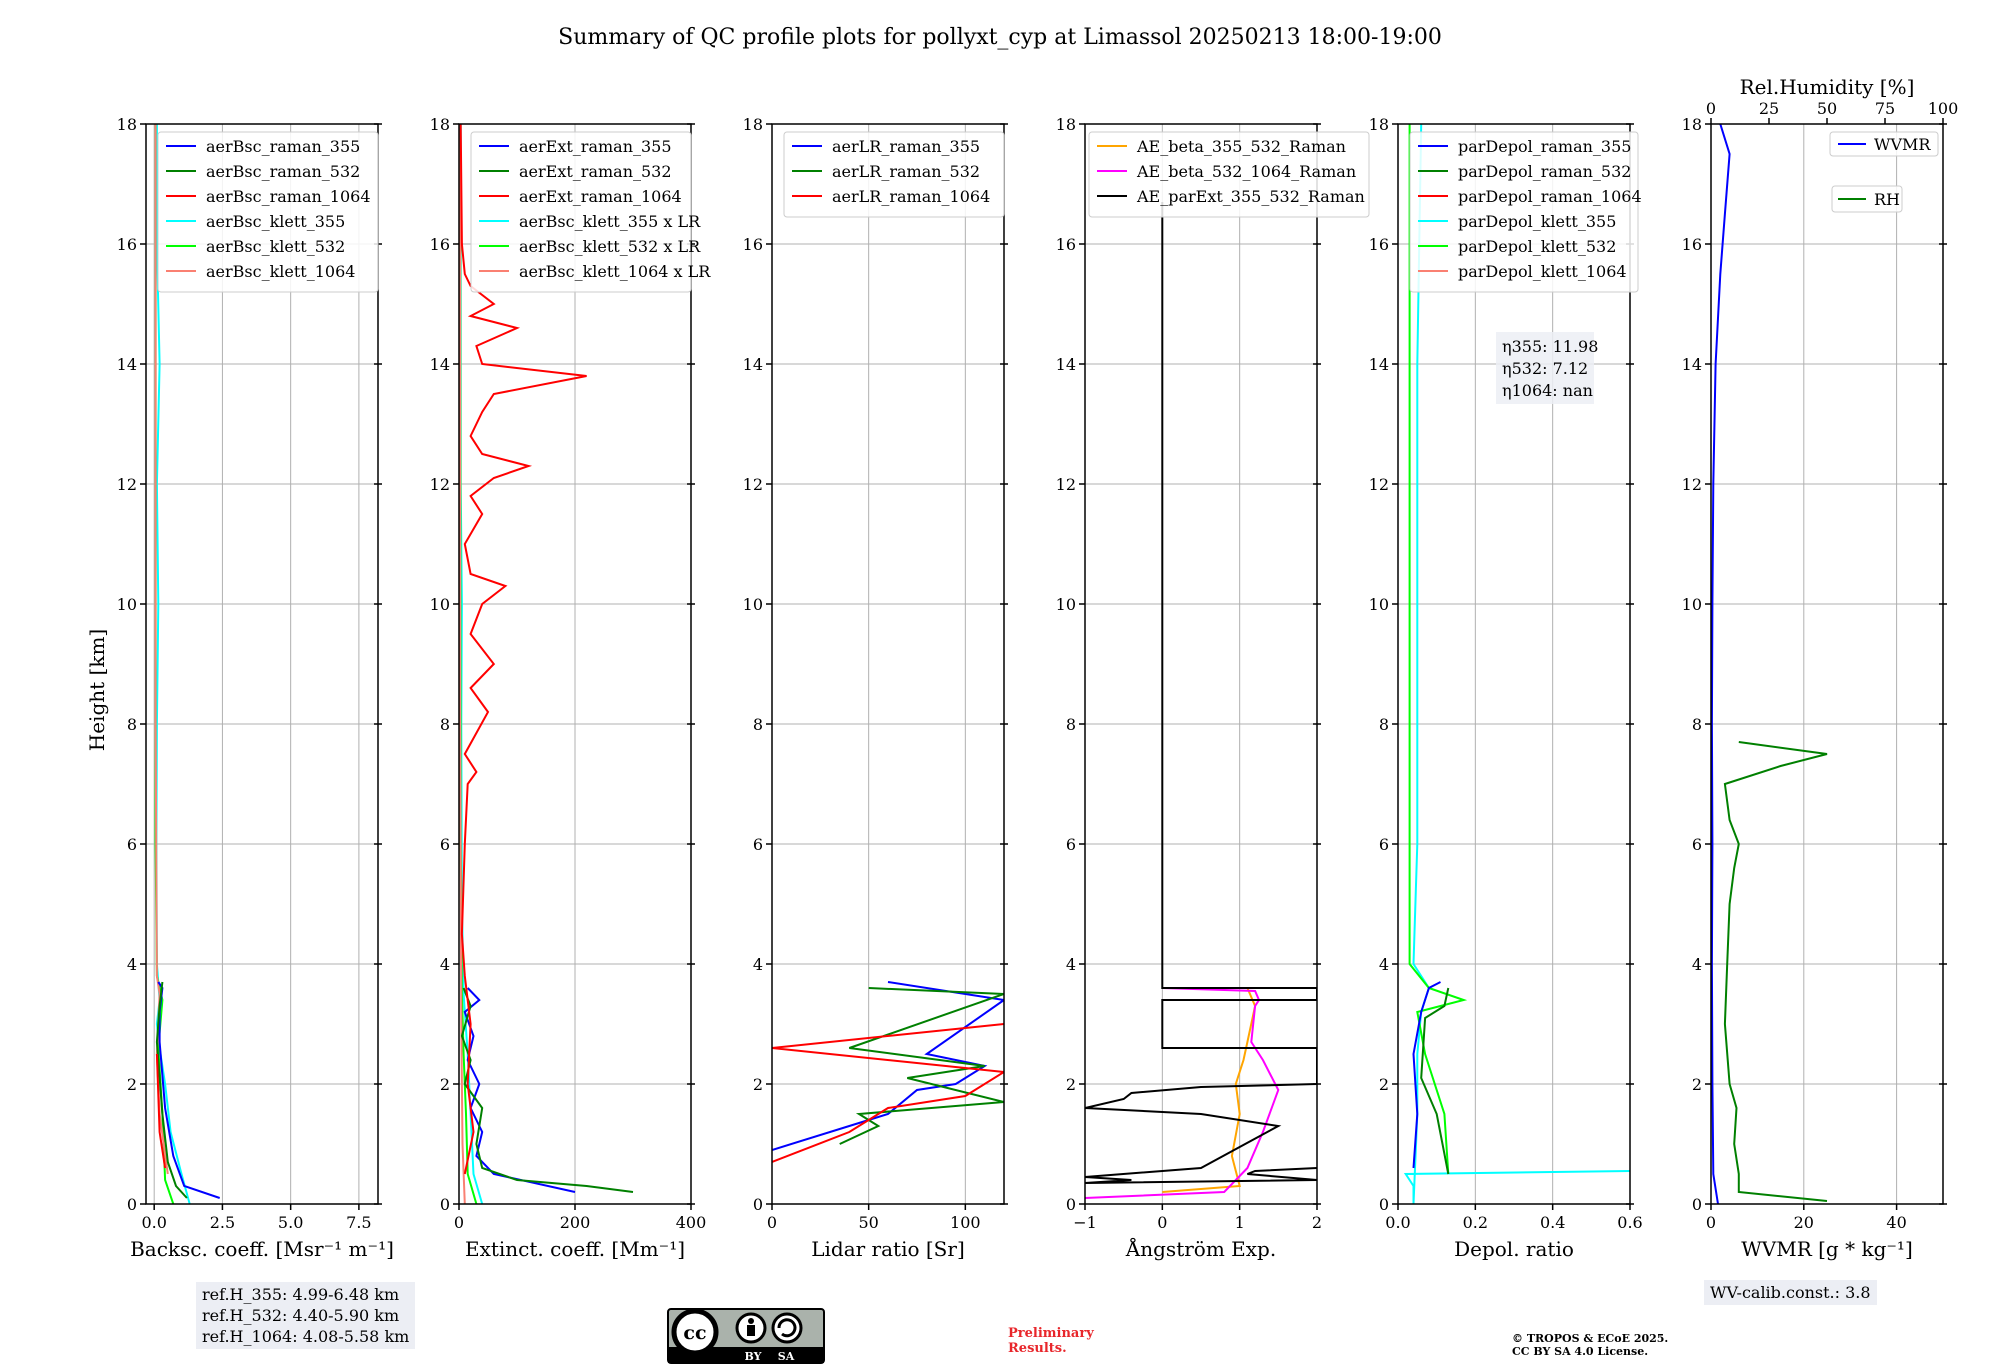  I want to click on legend-label: RH, so click(1887, 199).